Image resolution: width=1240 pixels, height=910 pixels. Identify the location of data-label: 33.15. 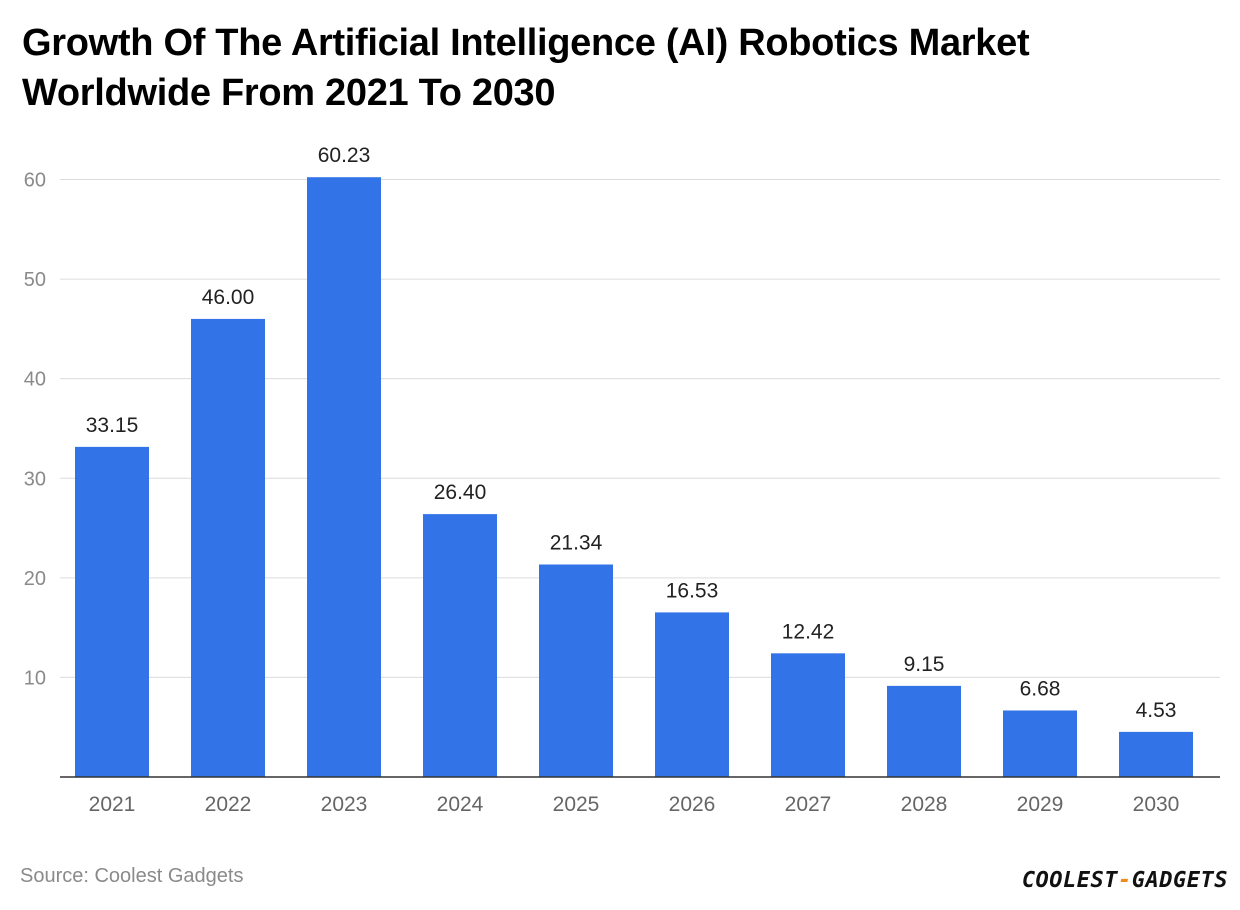
(112, 425).